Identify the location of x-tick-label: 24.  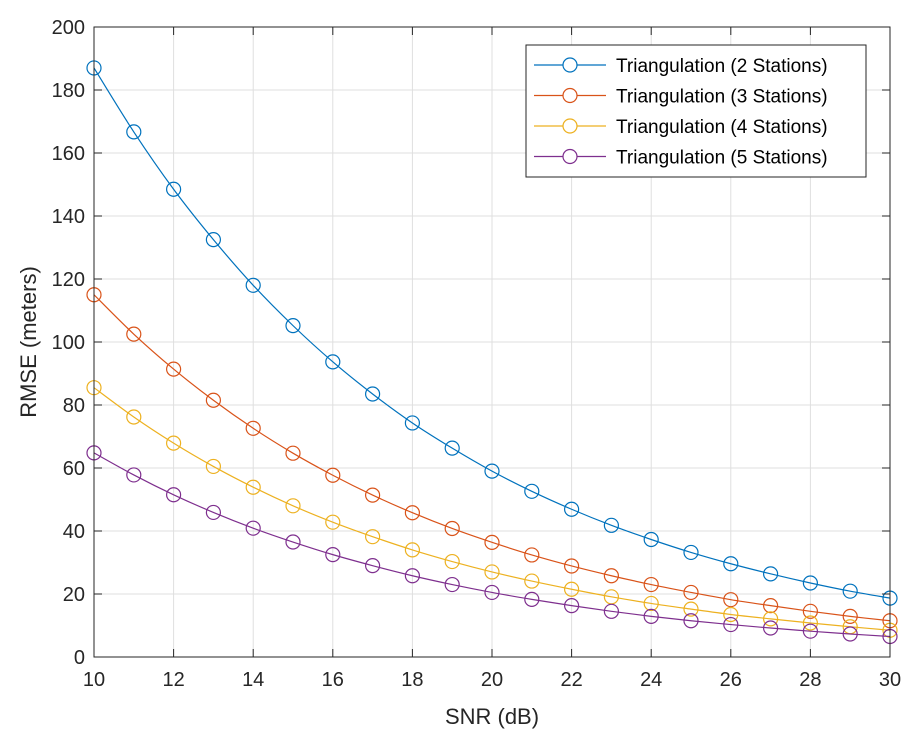
(651, 680).